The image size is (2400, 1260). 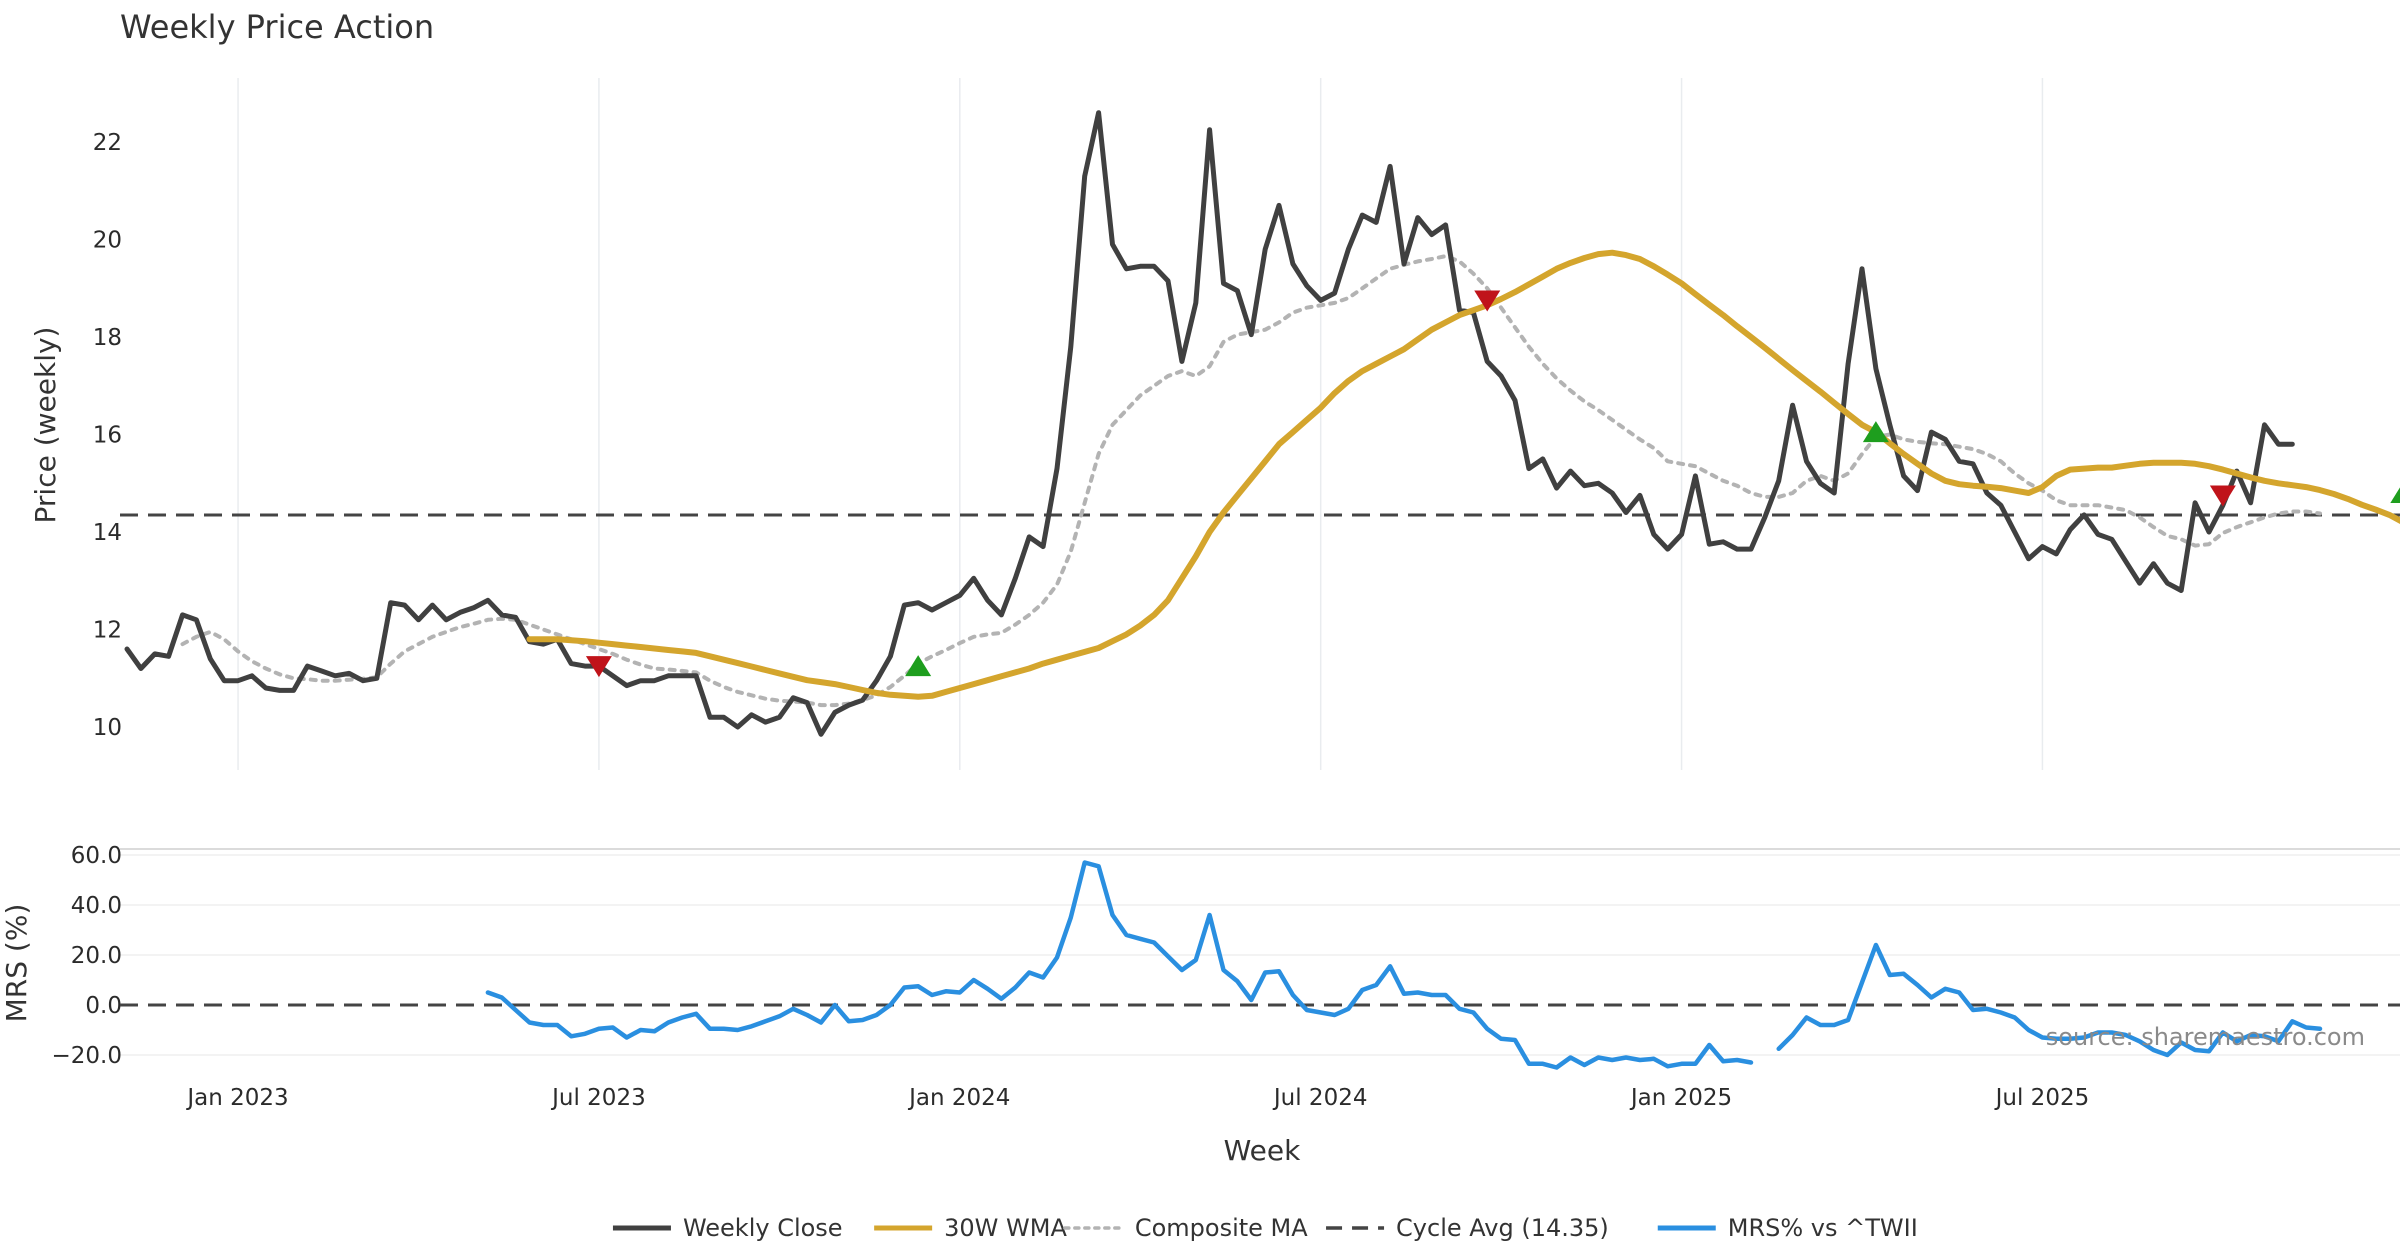 I want to click on mrs-y-tick: 20.0, so click(x=96, y=956).